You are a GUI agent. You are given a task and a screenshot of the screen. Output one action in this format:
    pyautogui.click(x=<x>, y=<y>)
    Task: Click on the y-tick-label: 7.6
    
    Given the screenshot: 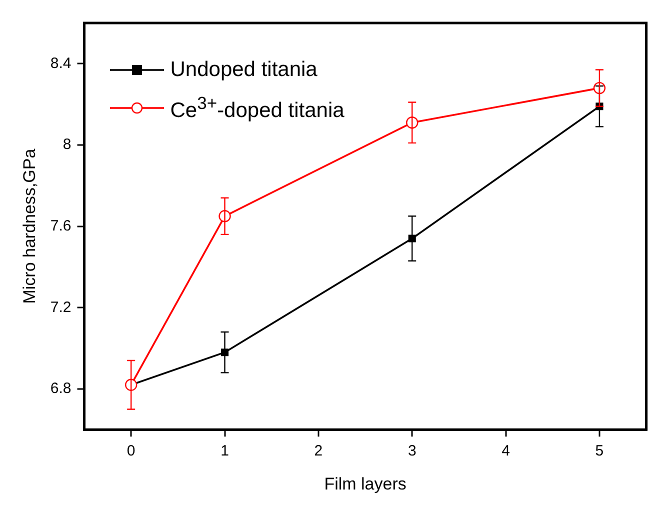 What is the action you would take?
    pyautogui.click(x=61, y=225)
    